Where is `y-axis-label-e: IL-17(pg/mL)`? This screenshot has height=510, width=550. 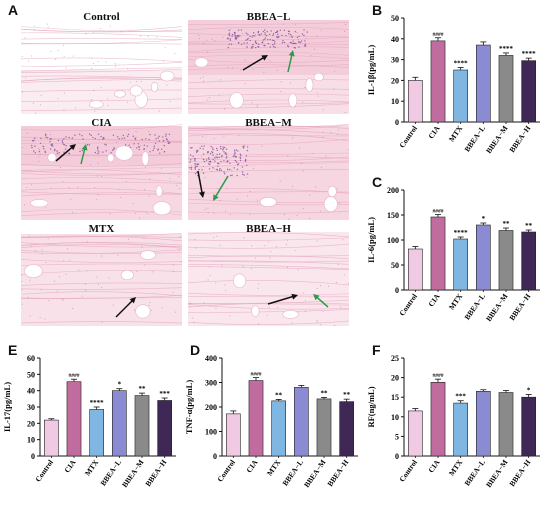 y-axis-label-e: IL-17(pg/mL) is located at coordinates (7, 407).